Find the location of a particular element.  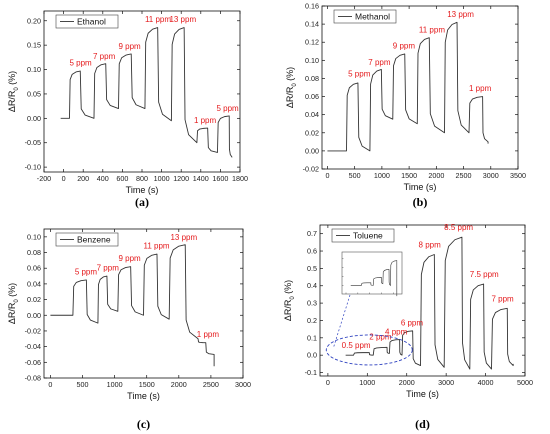

y-tick-label: 0.08 is located at coordinates (34, 252).